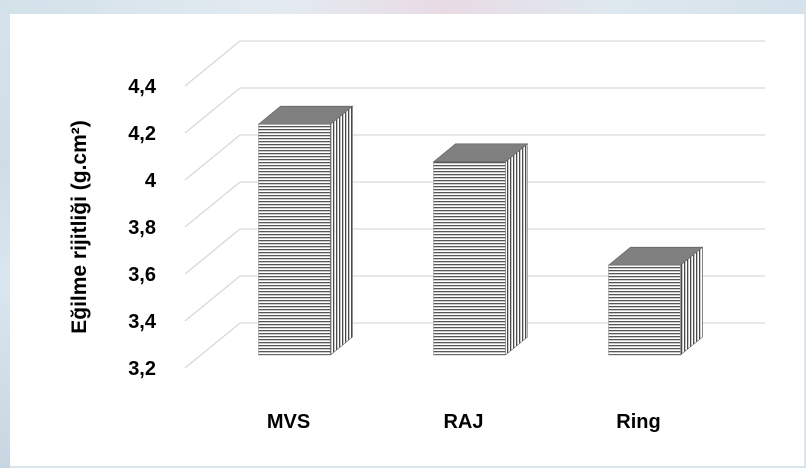 This screenshot has height=468, width=806. I want to click on y-tick-labels: 3,2 3,4 3,6 3,8 4 4,2 4,4, so click(142, 228).